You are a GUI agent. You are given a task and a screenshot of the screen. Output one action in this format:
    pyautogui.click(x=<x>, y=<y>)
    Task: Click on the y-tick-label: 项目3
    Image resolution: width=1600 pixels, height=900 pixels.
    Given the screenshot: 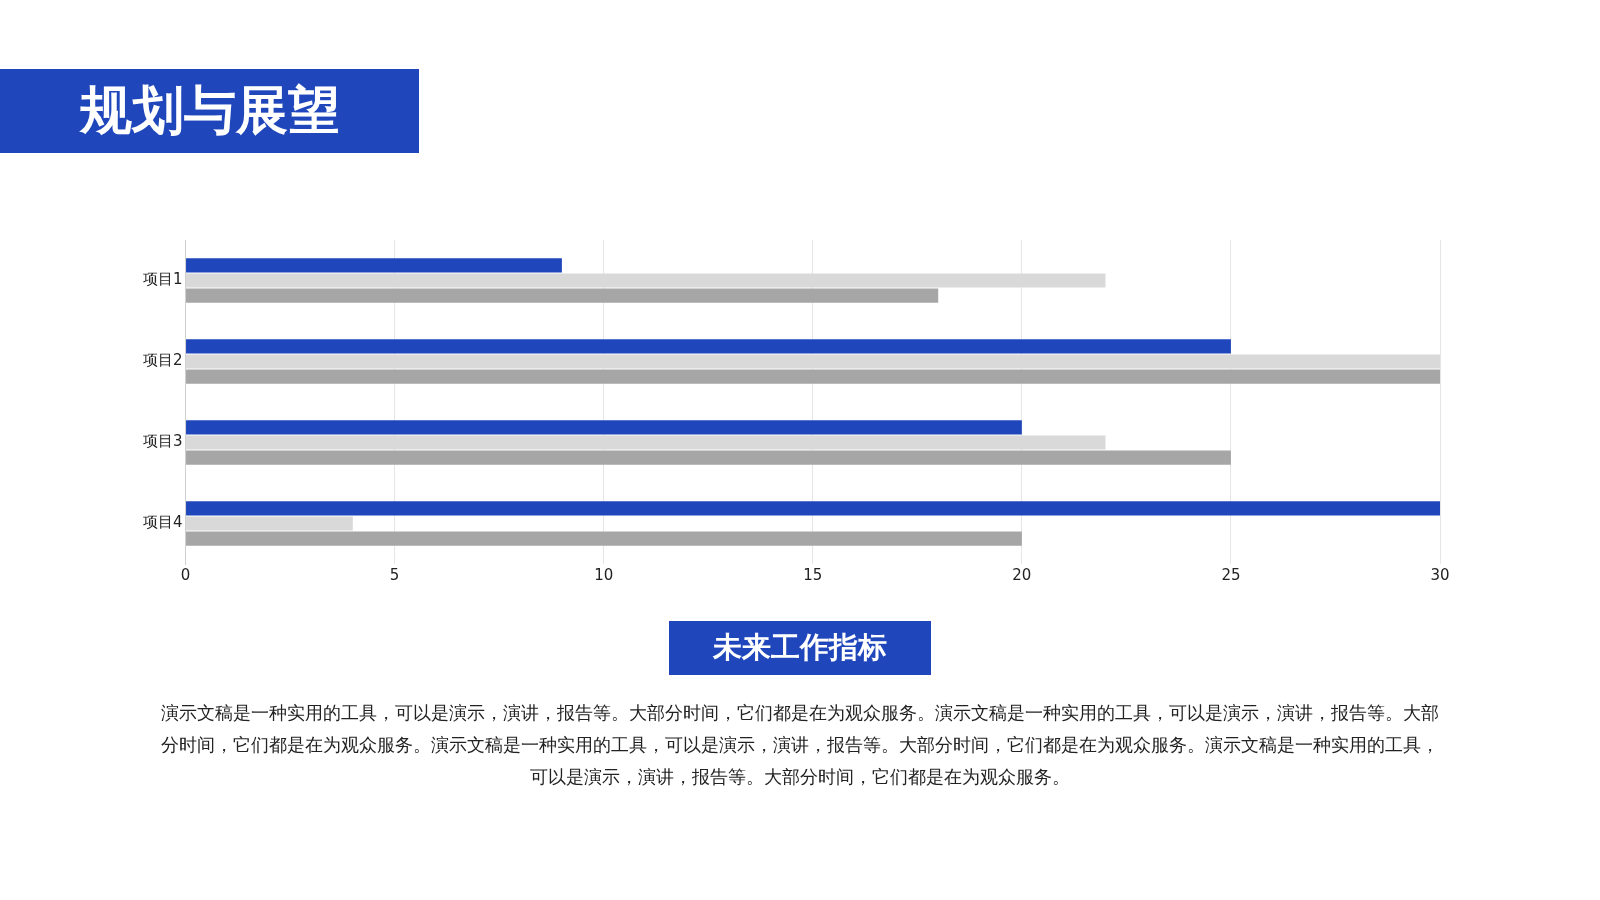 What is the action you would take?
    pyautogui.click(x=163, y=441)
    